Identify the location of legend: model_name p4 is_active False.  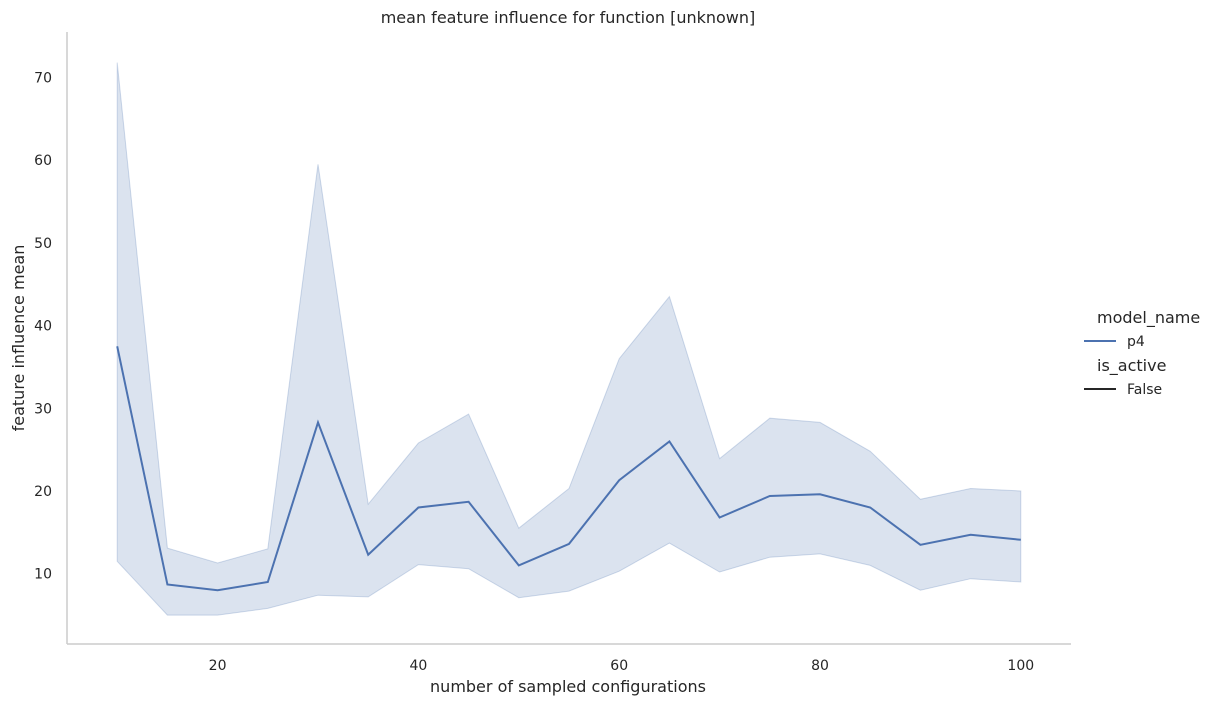
(1142, 353).